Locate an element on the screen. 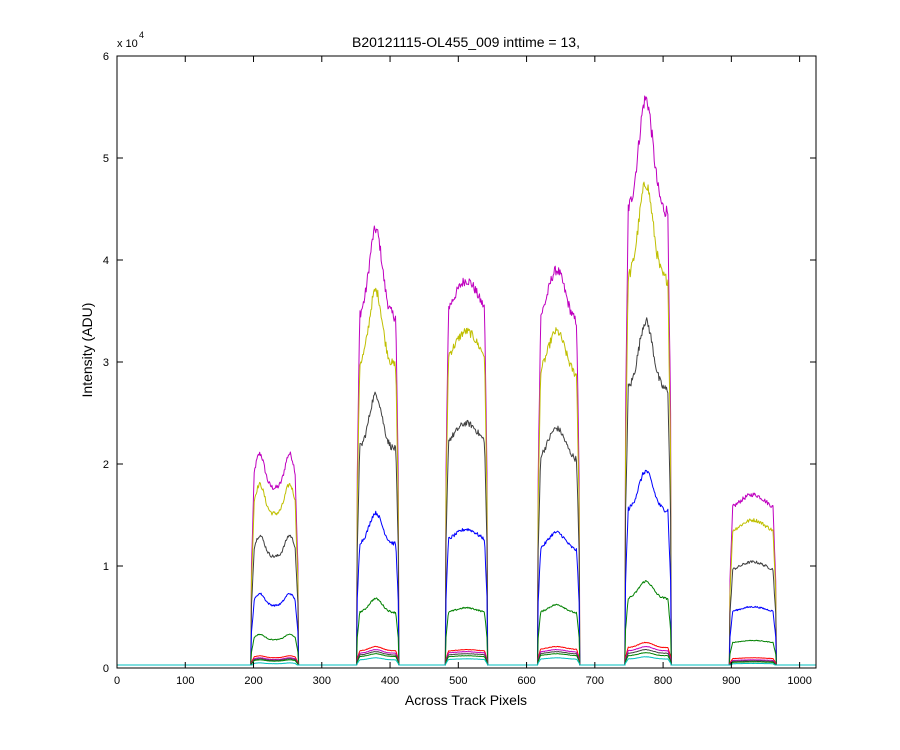  y-tick-label: 0 is located at coordinates (106, 669).